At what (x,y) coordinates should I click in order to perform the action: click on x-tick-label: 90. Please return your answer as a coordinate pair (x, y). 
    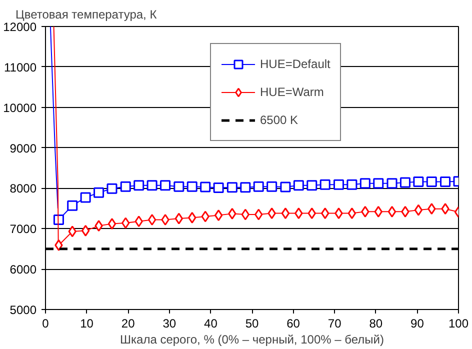
    Looking at the image, I should click on (417, 323).